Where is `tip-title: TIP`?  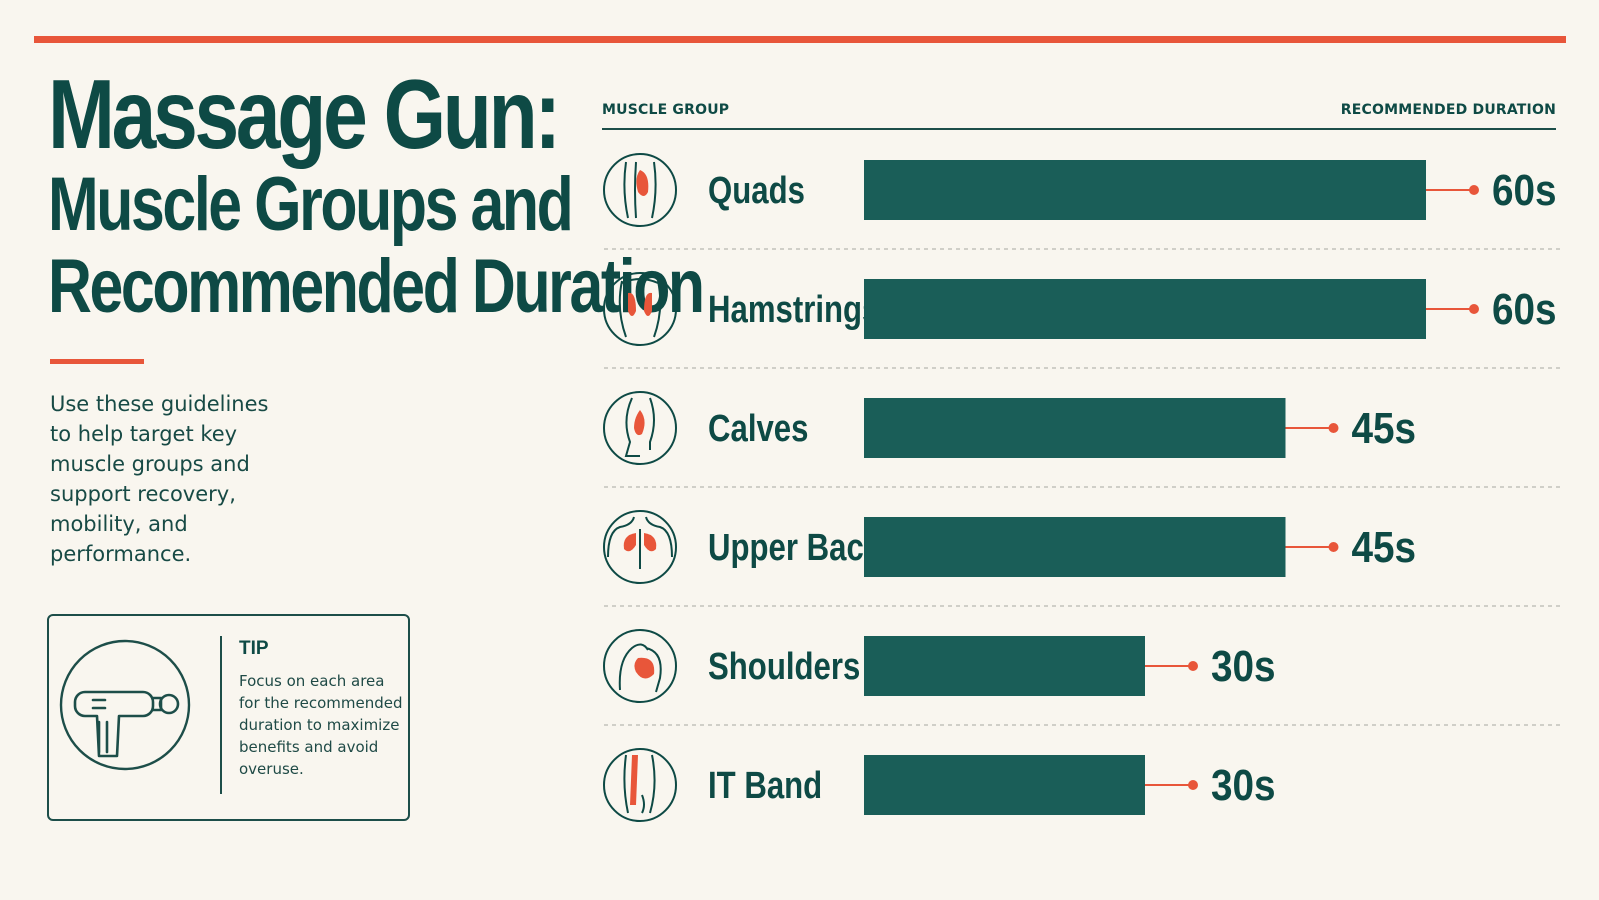
tip-title: TIP is located at coordinates (254, 648).